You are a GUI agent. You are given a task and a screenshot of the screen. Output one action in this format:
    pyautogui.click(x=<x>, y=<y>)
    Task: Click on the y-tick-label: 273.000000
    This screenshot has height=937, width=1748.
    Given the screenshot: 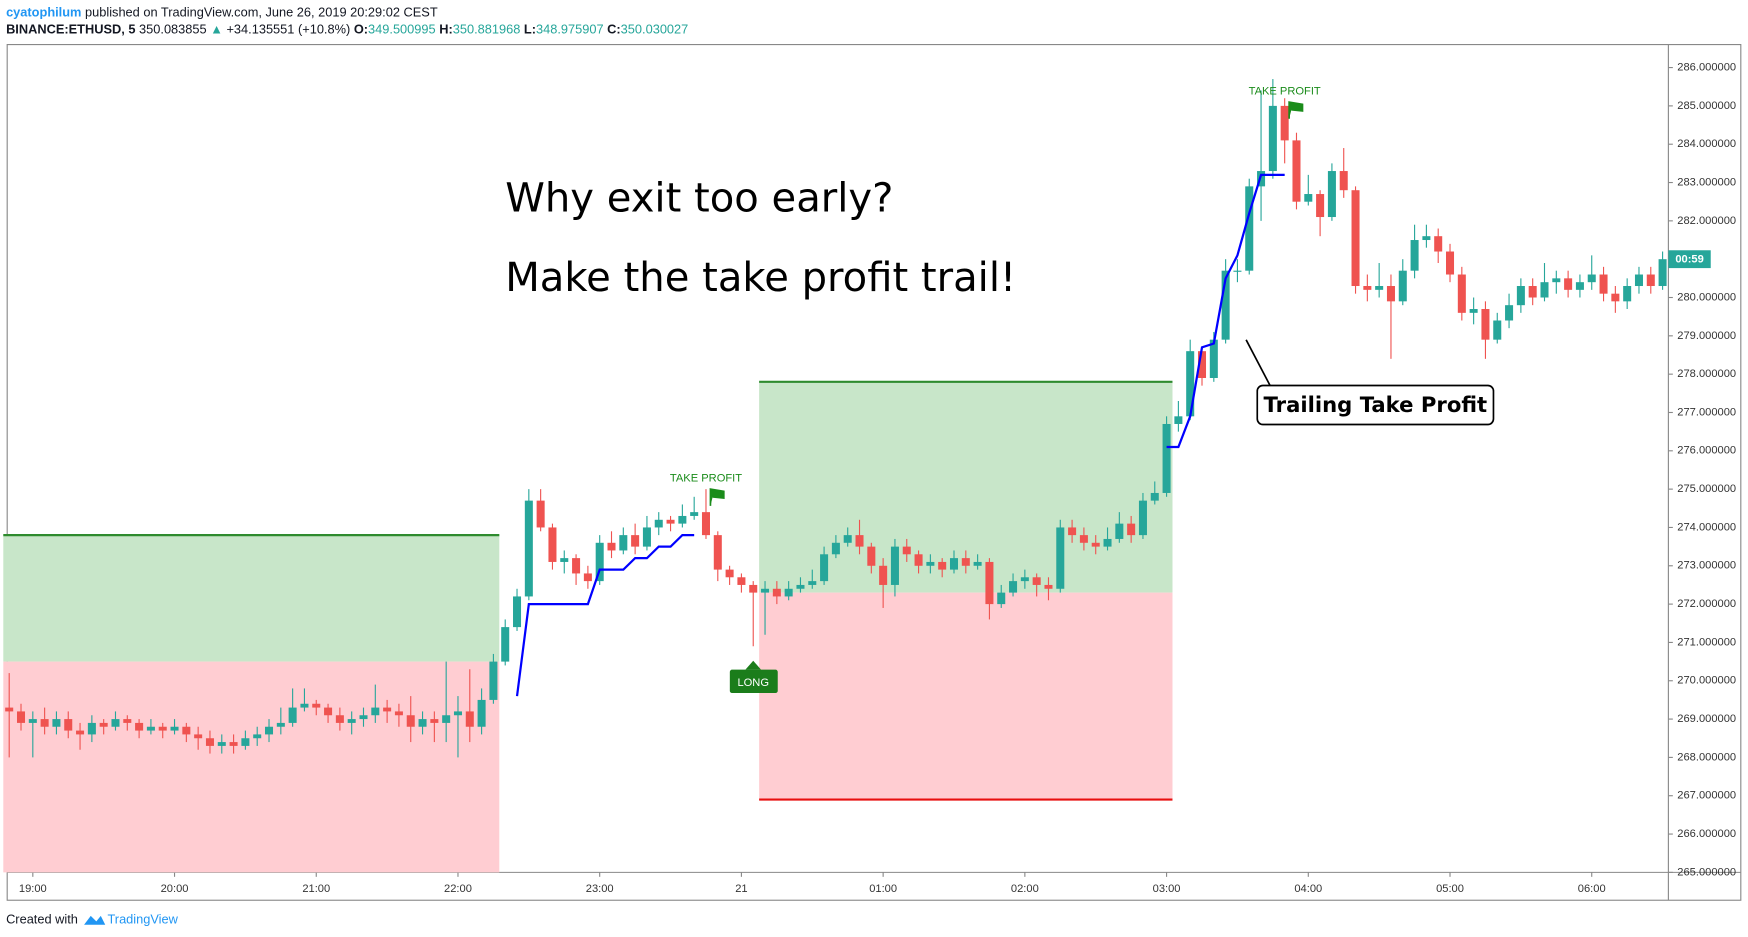 What is the action you would take?
    pyautogui.click(x=1706, y=566)
    